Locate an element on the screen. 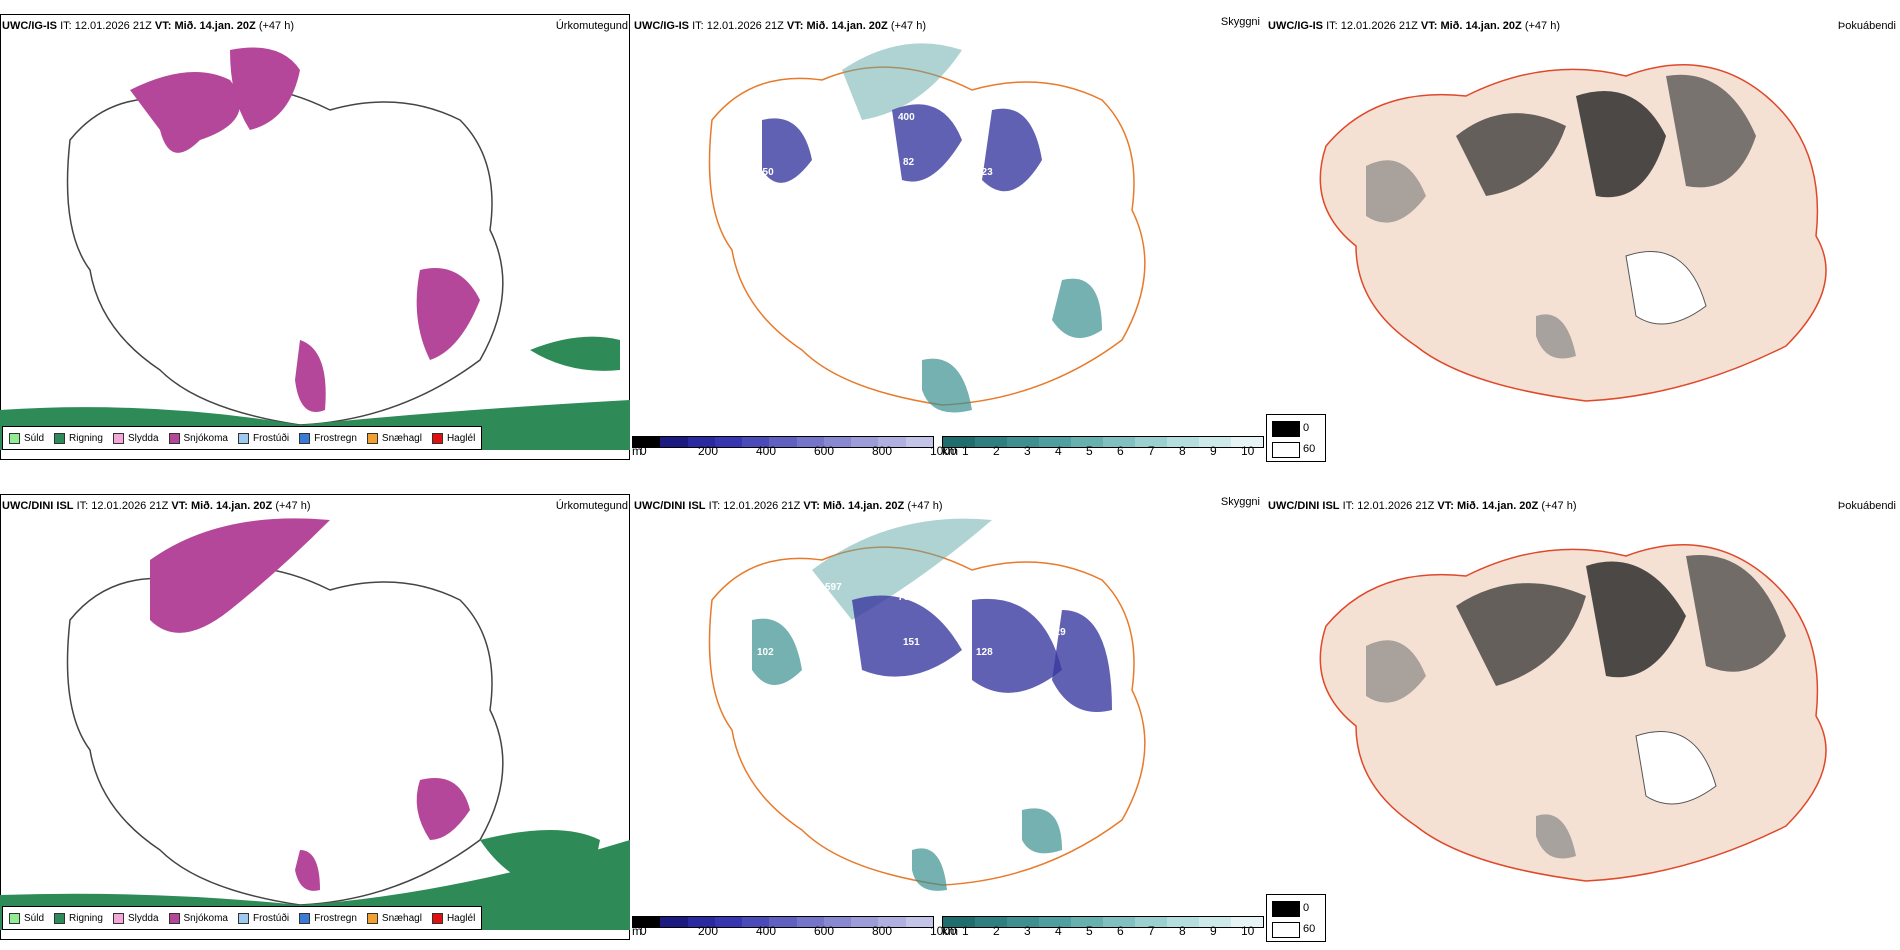  colorbar-tick: 8 is located at coordinates (1182, 931).